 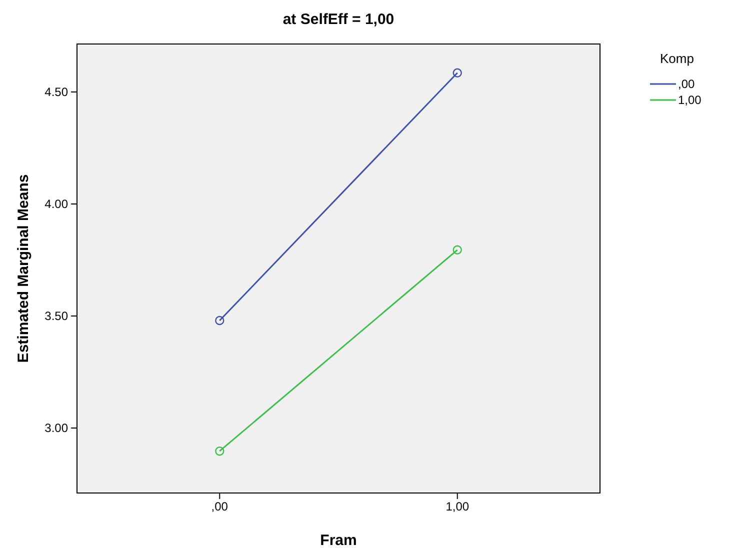 What do you see at coordinates (23, 268) in the screenshot?
I see `y-axis-title: Estimated Marginal Means` at bounding box center [23, 268].